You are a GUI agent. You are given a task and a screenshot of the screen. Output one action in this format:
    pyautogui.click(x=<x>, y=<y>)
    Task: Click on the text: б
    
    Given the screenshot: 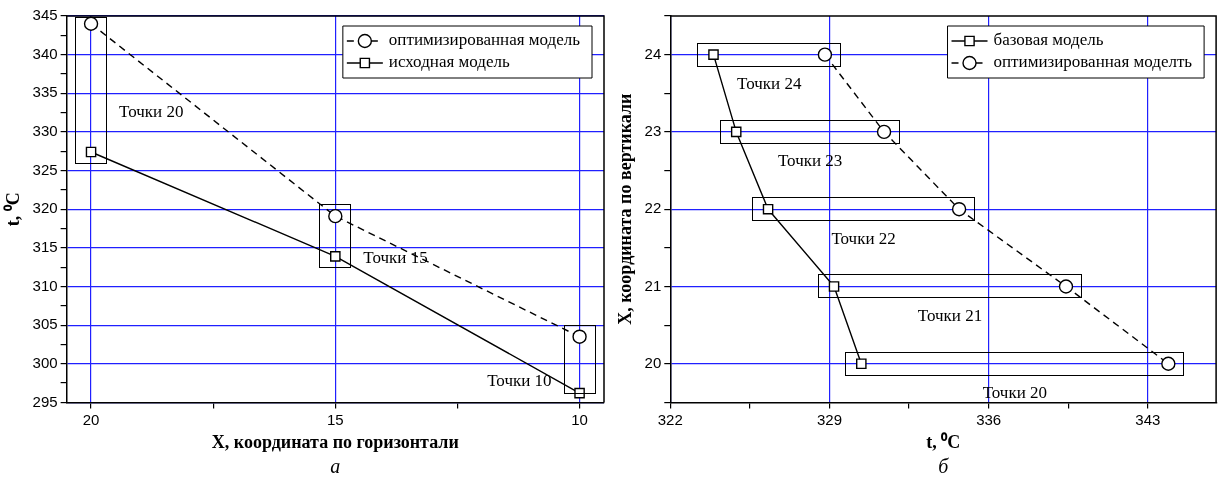 What is the action you would take?
    pyautogui.click(x=944, y=466)
    